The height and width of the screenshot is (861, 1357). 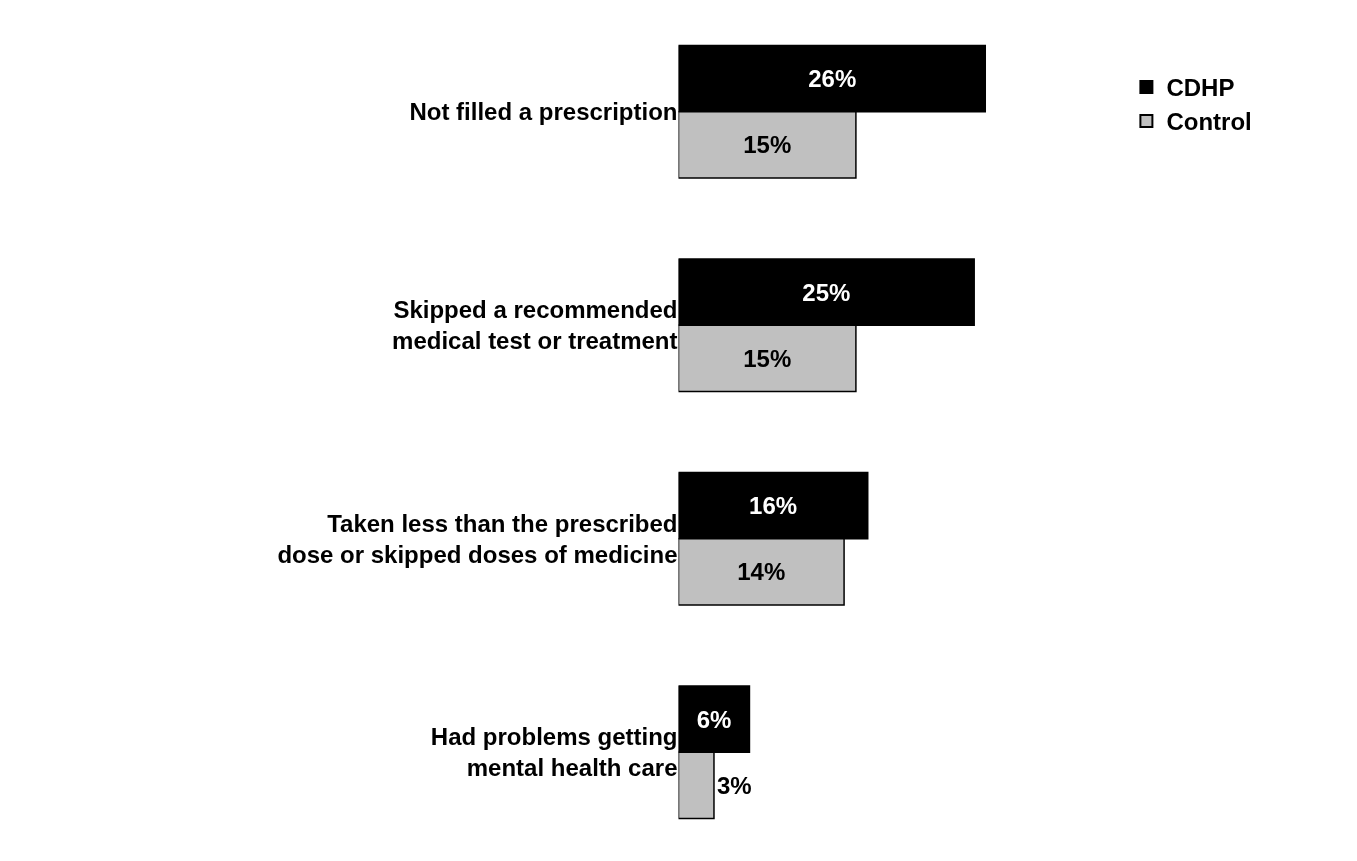 What do you see at coordinates (773, 506) in the screenshot?
I see `data-label: 16%` at bounding box center [773, 506].